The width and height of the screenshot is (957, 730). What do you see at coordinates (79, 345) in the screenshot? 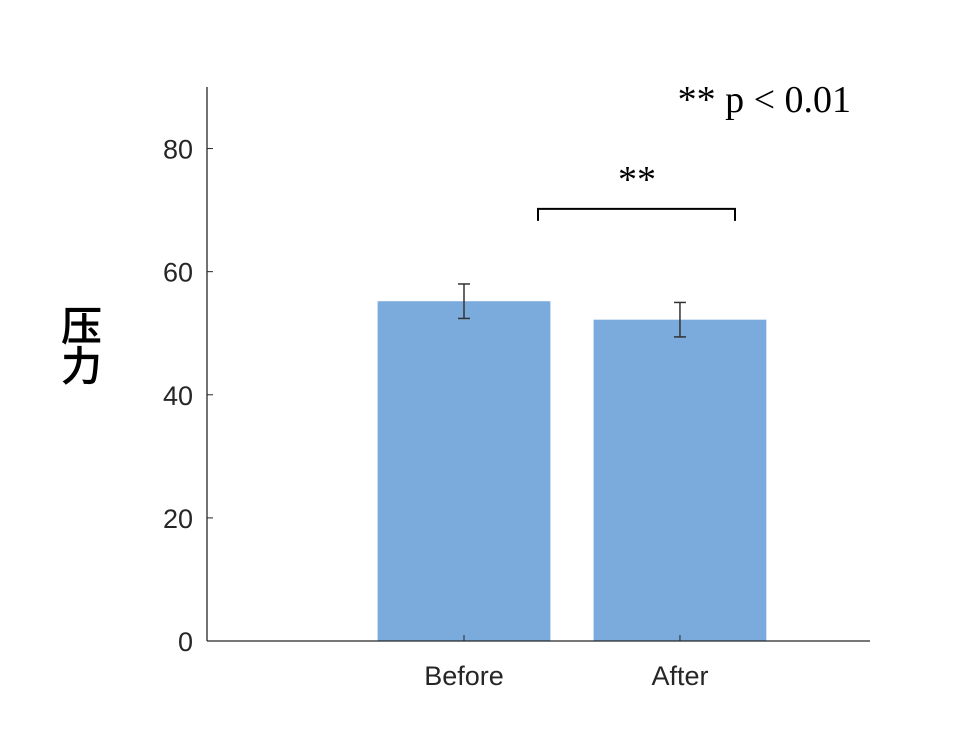
I see `y-axis-label: 压力` at bounding box center [79, 345].